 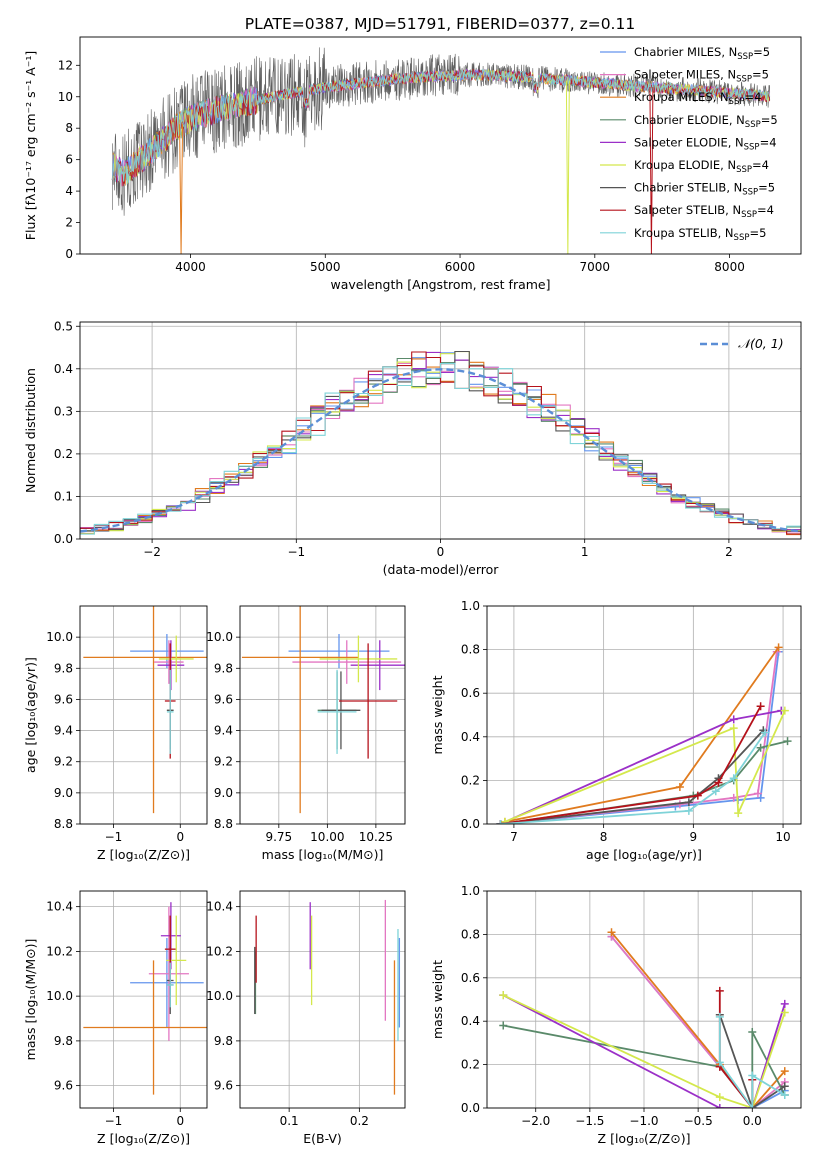 I want to click on x-tick-label: 5000, so click(x=325, y=267).